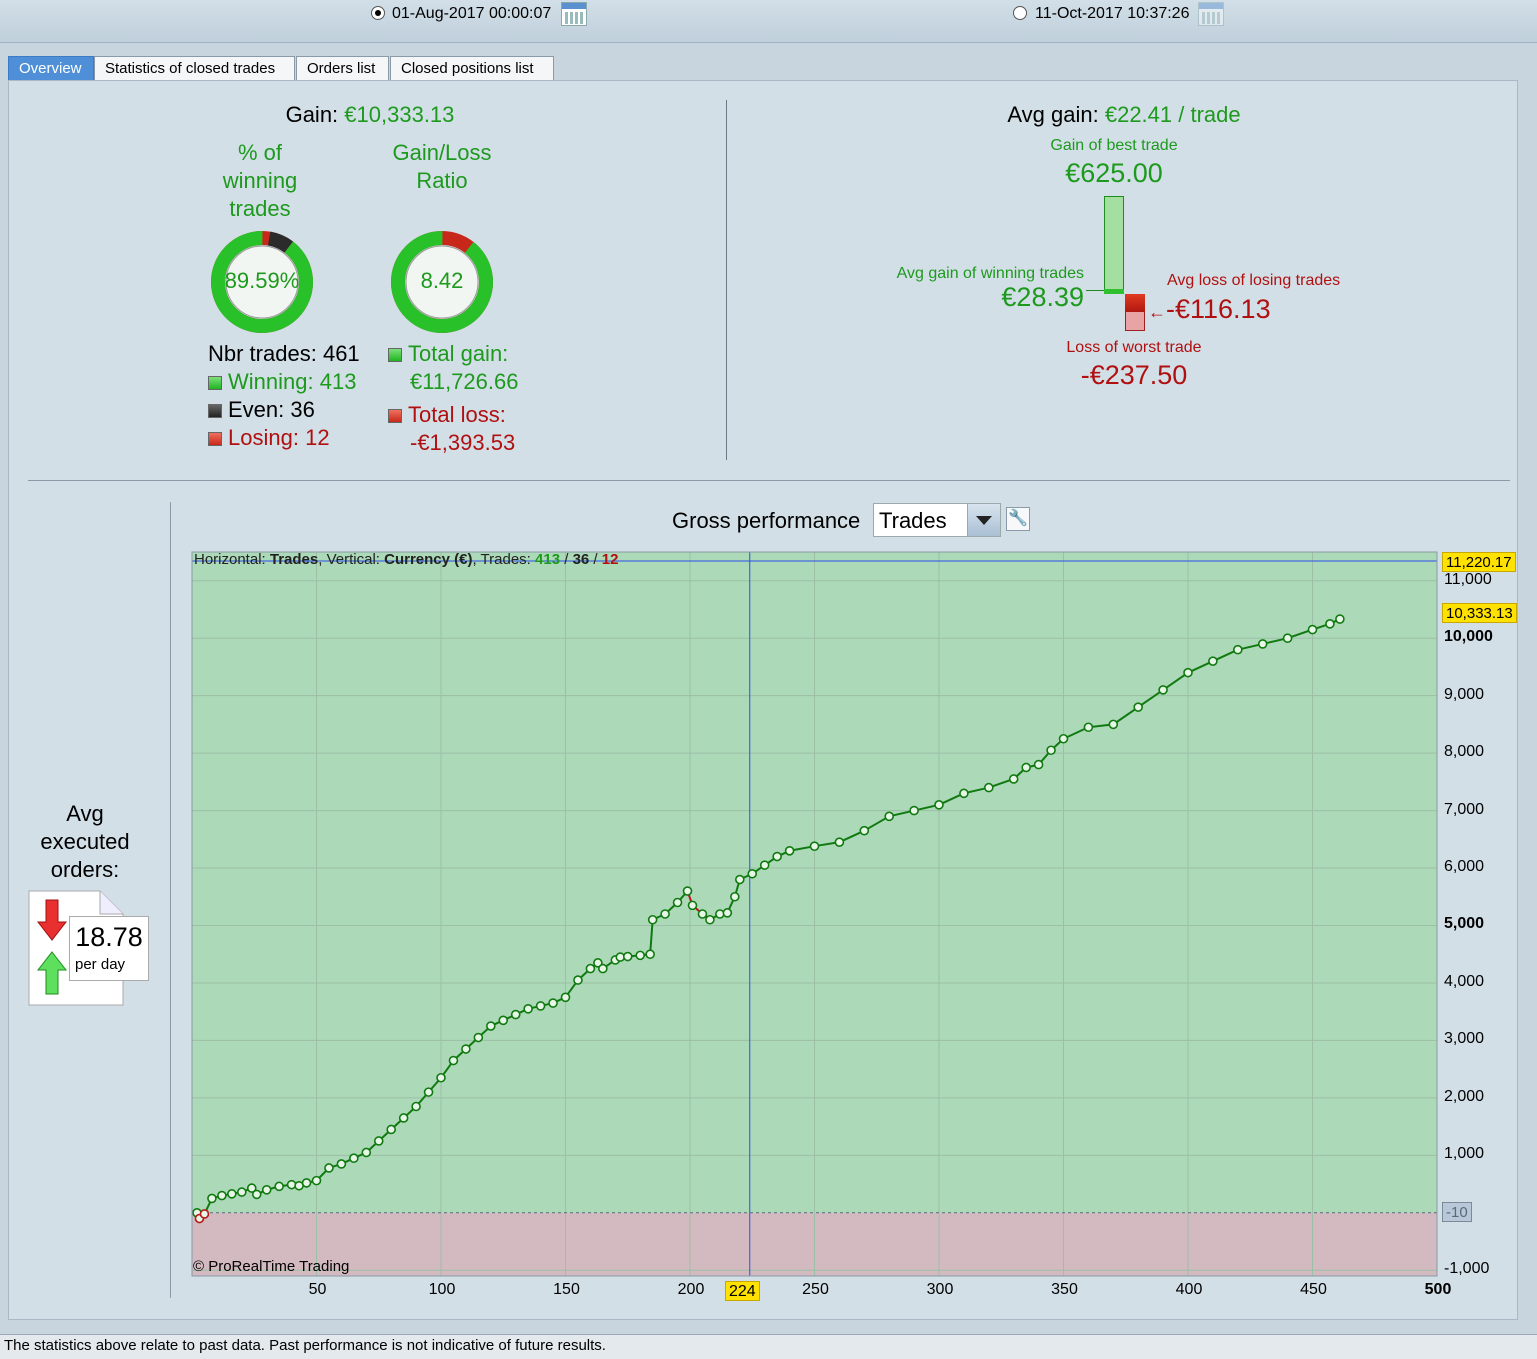 This screenshot has height=1359, width=1537. I want to click on winning-value: 413, so click(338, 381).